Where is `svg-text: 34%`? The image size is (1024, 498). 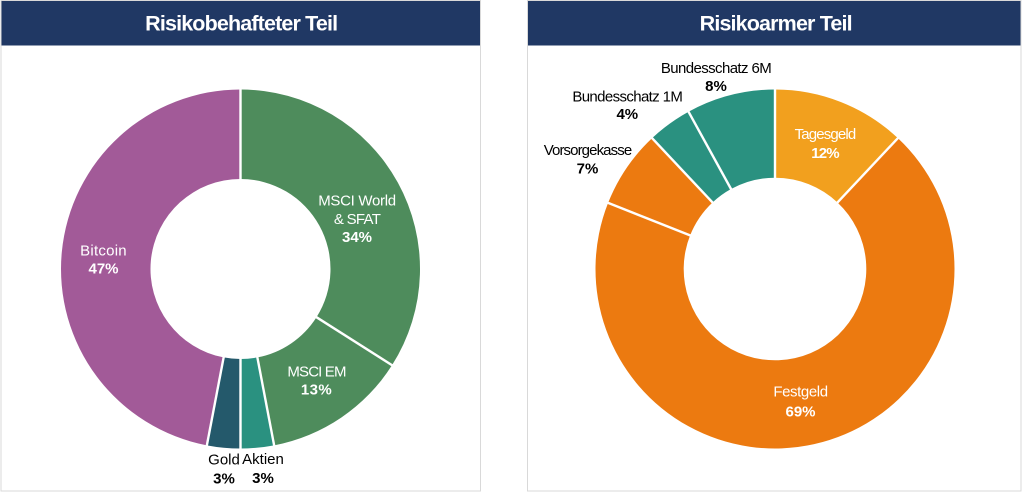
svg-text: 34% is located at coordinates (357, 237).